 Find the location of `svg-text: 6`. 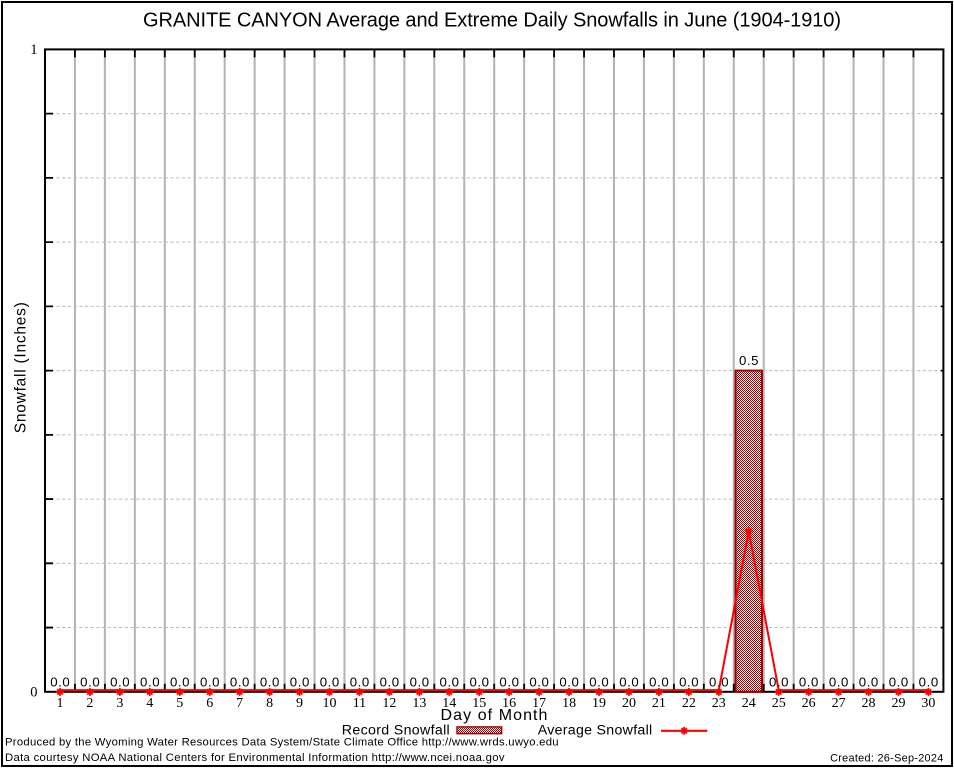

svg-text: 6 is located at coordinates (209, 703).